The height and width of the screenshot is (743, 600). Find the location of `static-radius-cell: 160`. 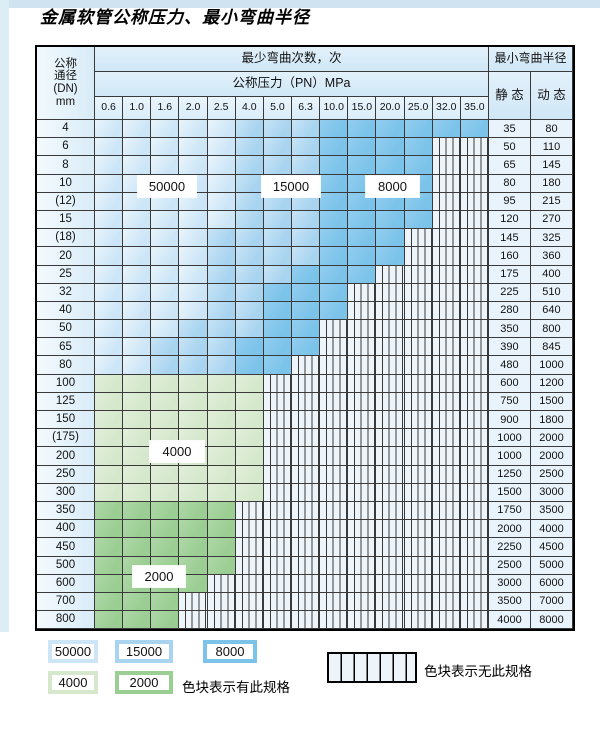

static-radius-cell: 160 is located at coordinates (509, 256).